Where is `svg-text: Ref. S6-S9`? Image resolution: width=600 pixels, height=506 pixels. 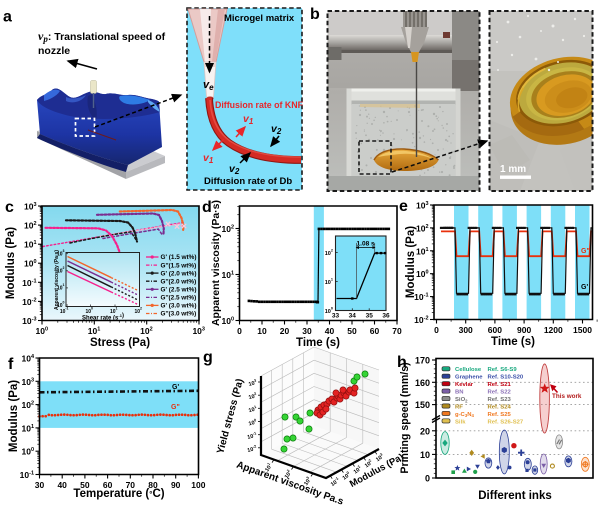 svg-text: Ref. S6-S9 is located at coordinates (503, 370).